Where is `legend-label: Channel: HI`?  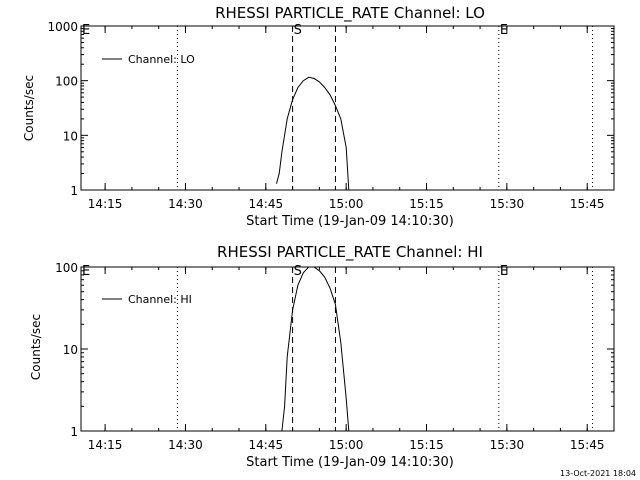
legend-label: Channel: HI is located at coordinates (160, 299).